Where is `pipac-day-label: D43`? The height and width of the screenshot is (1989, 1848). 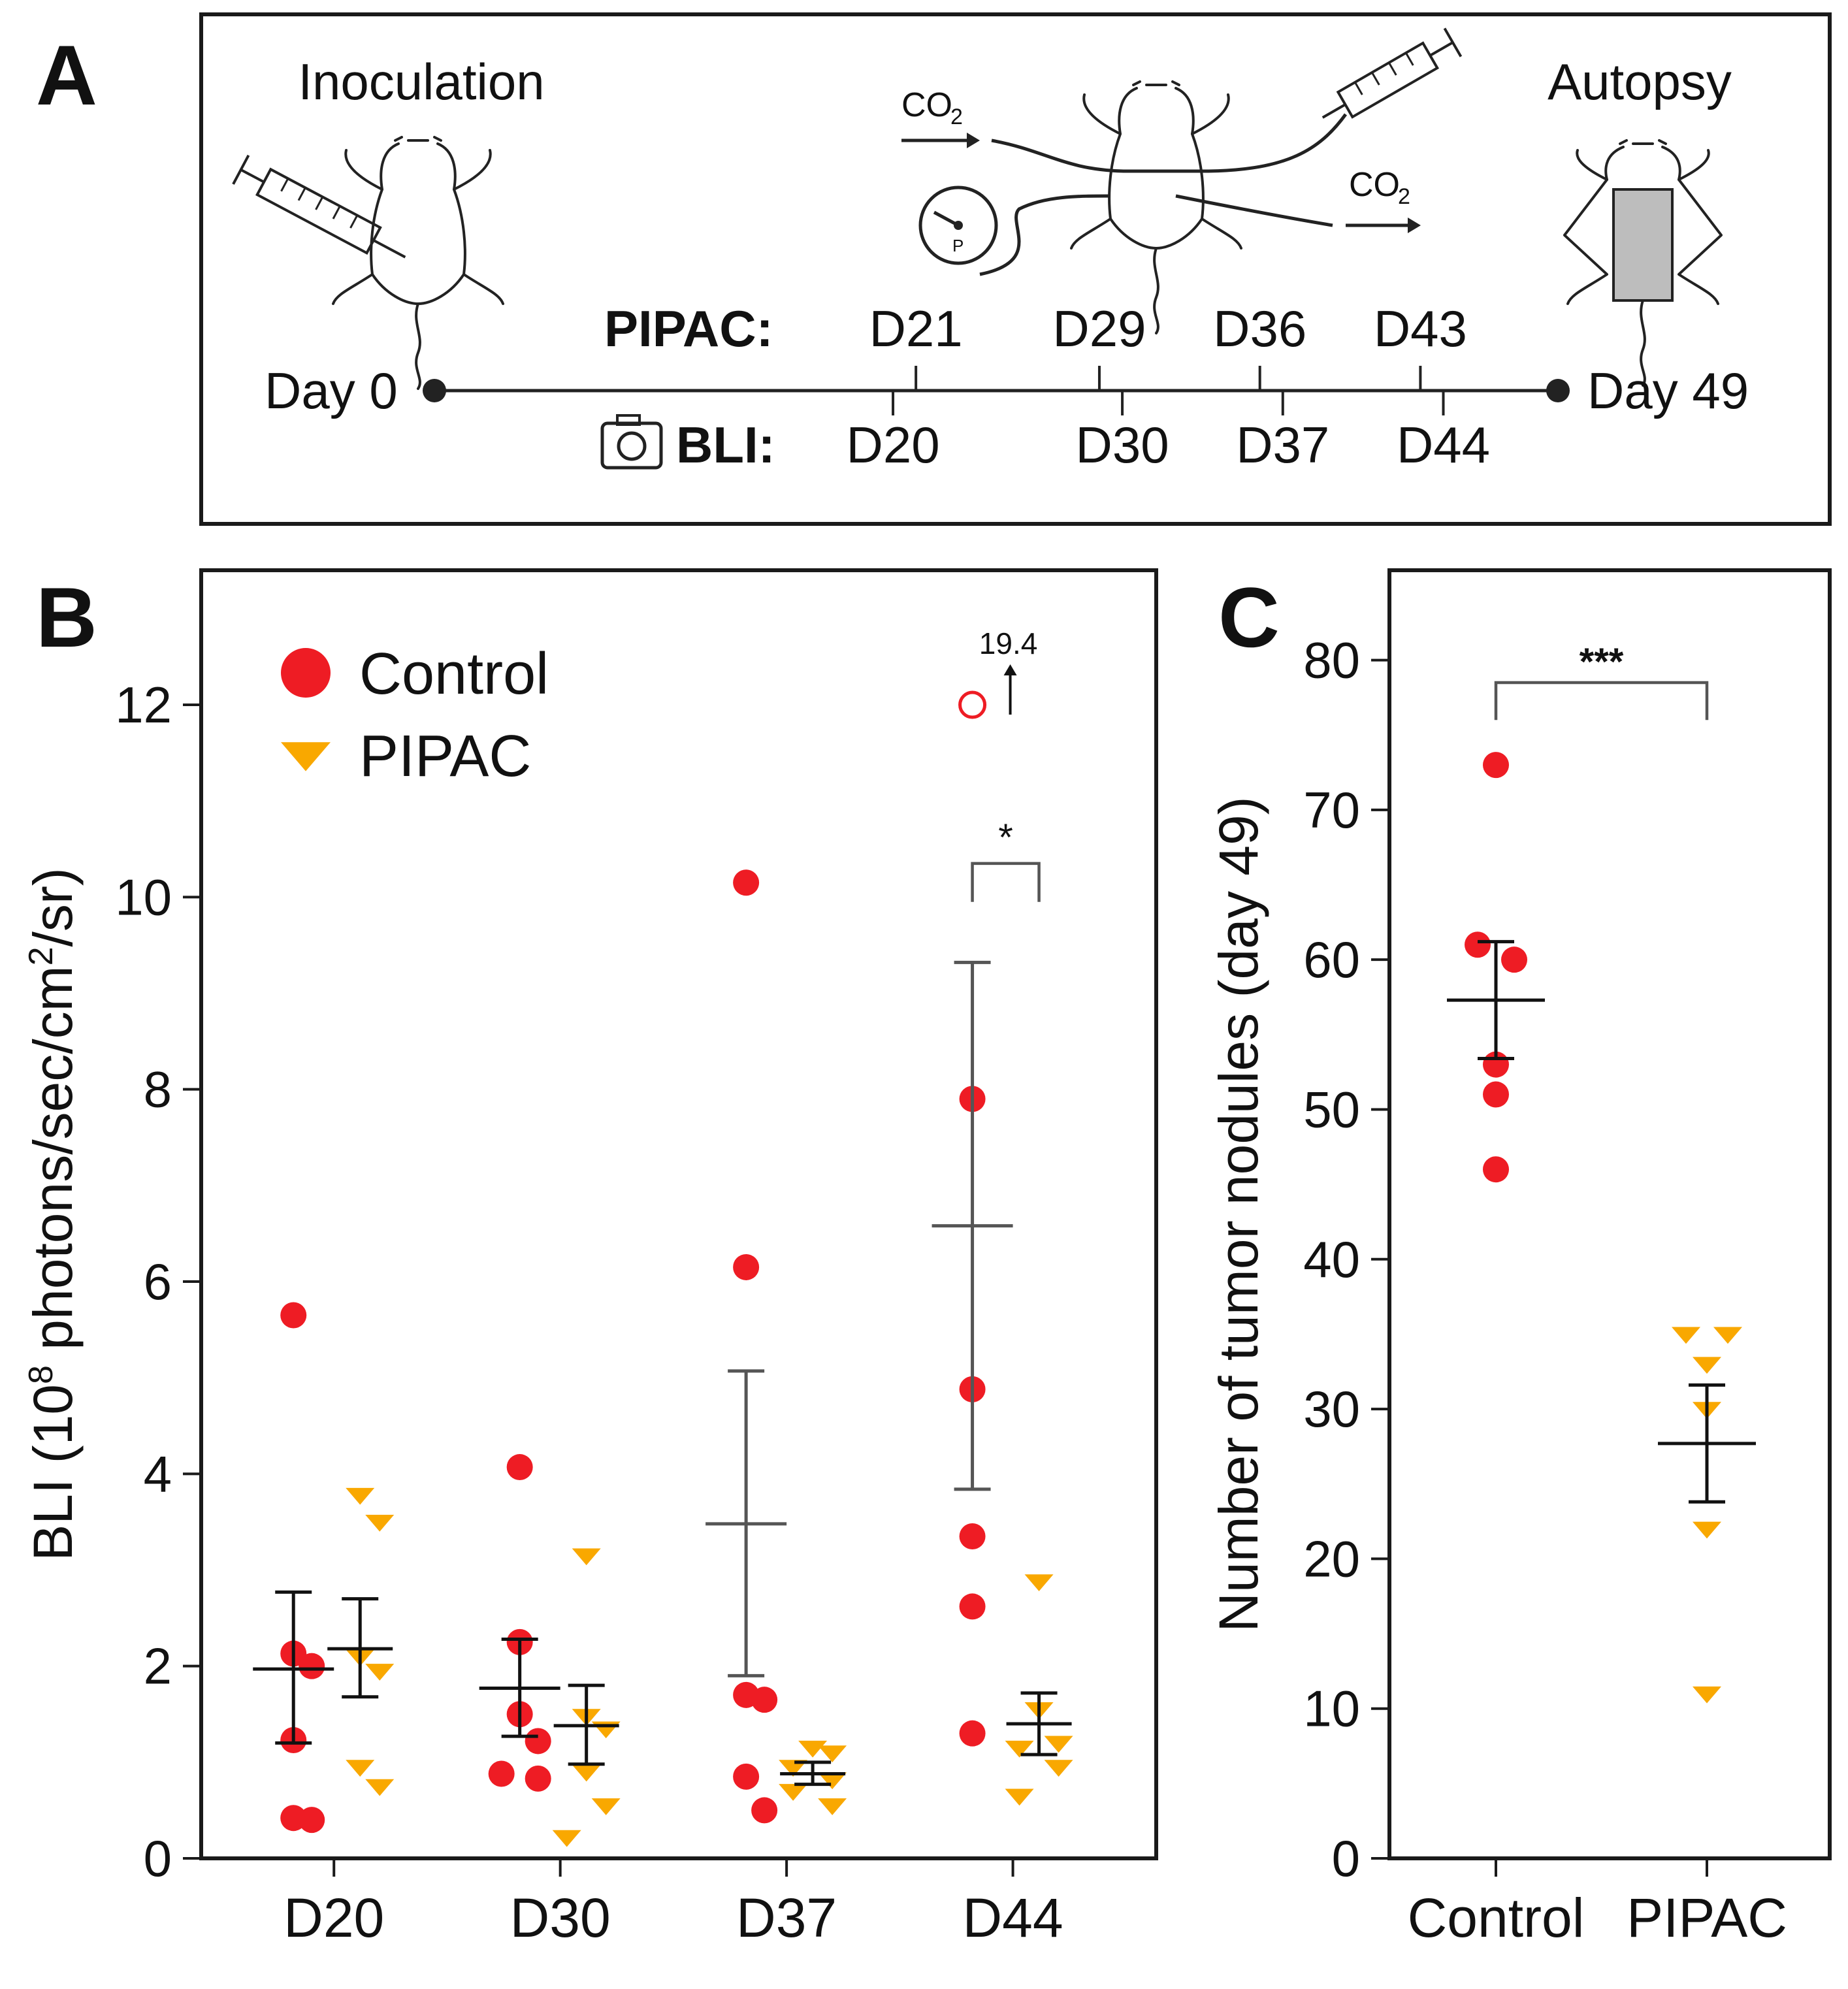 pipac-day-label: D43 is located at coordinates (1420, 328).